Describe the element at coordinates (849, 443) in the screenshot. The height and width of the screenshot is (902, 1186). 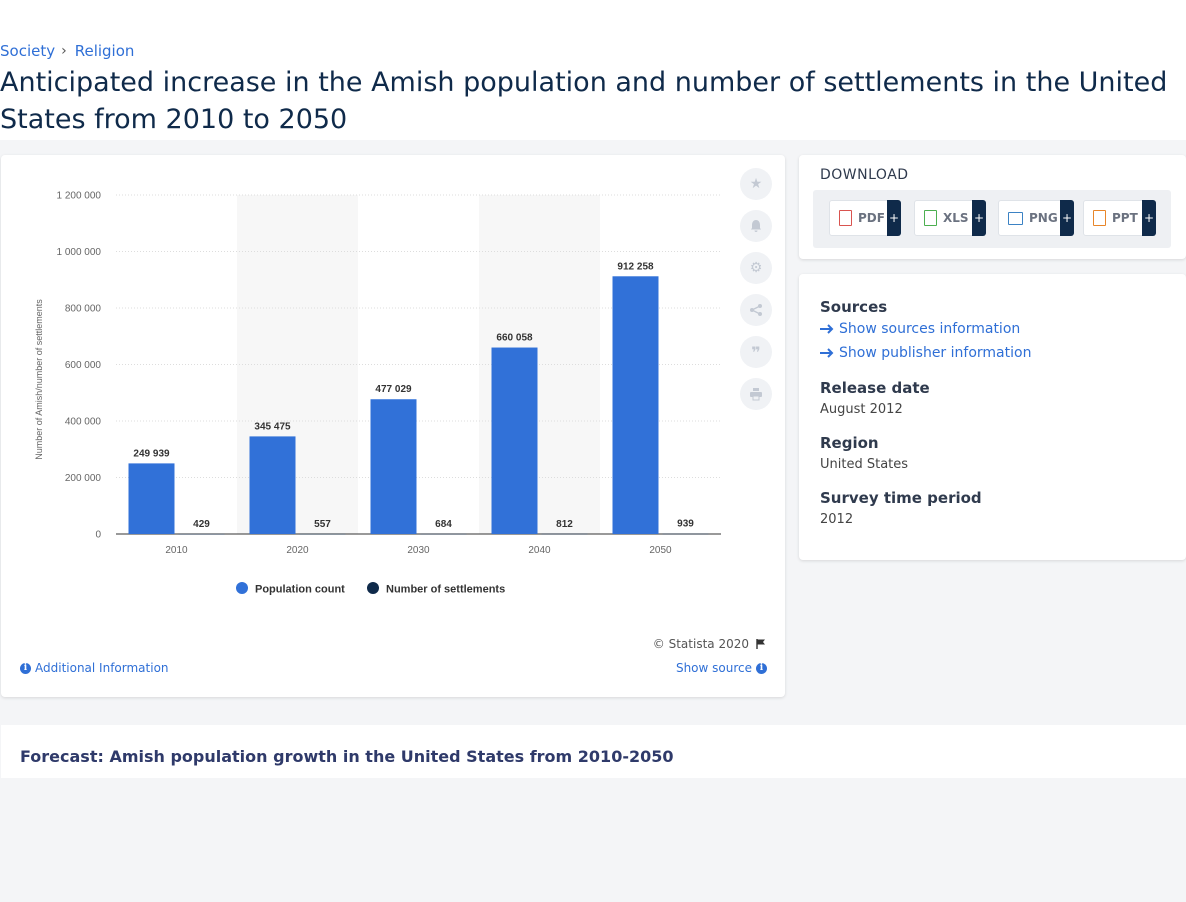
I see `region-heading: Region` at that location.